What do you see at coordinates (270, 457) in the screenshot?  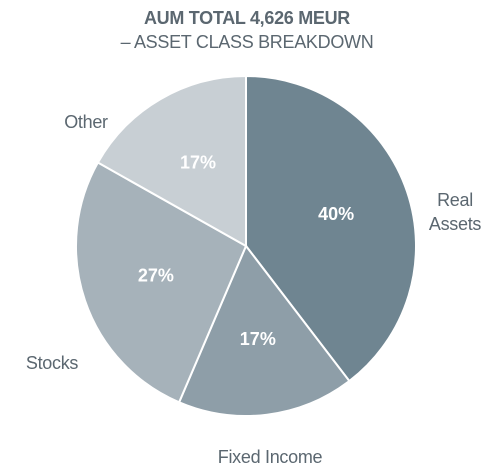 I see `category-label: Fixed Income` at bounding box center [270, 457].